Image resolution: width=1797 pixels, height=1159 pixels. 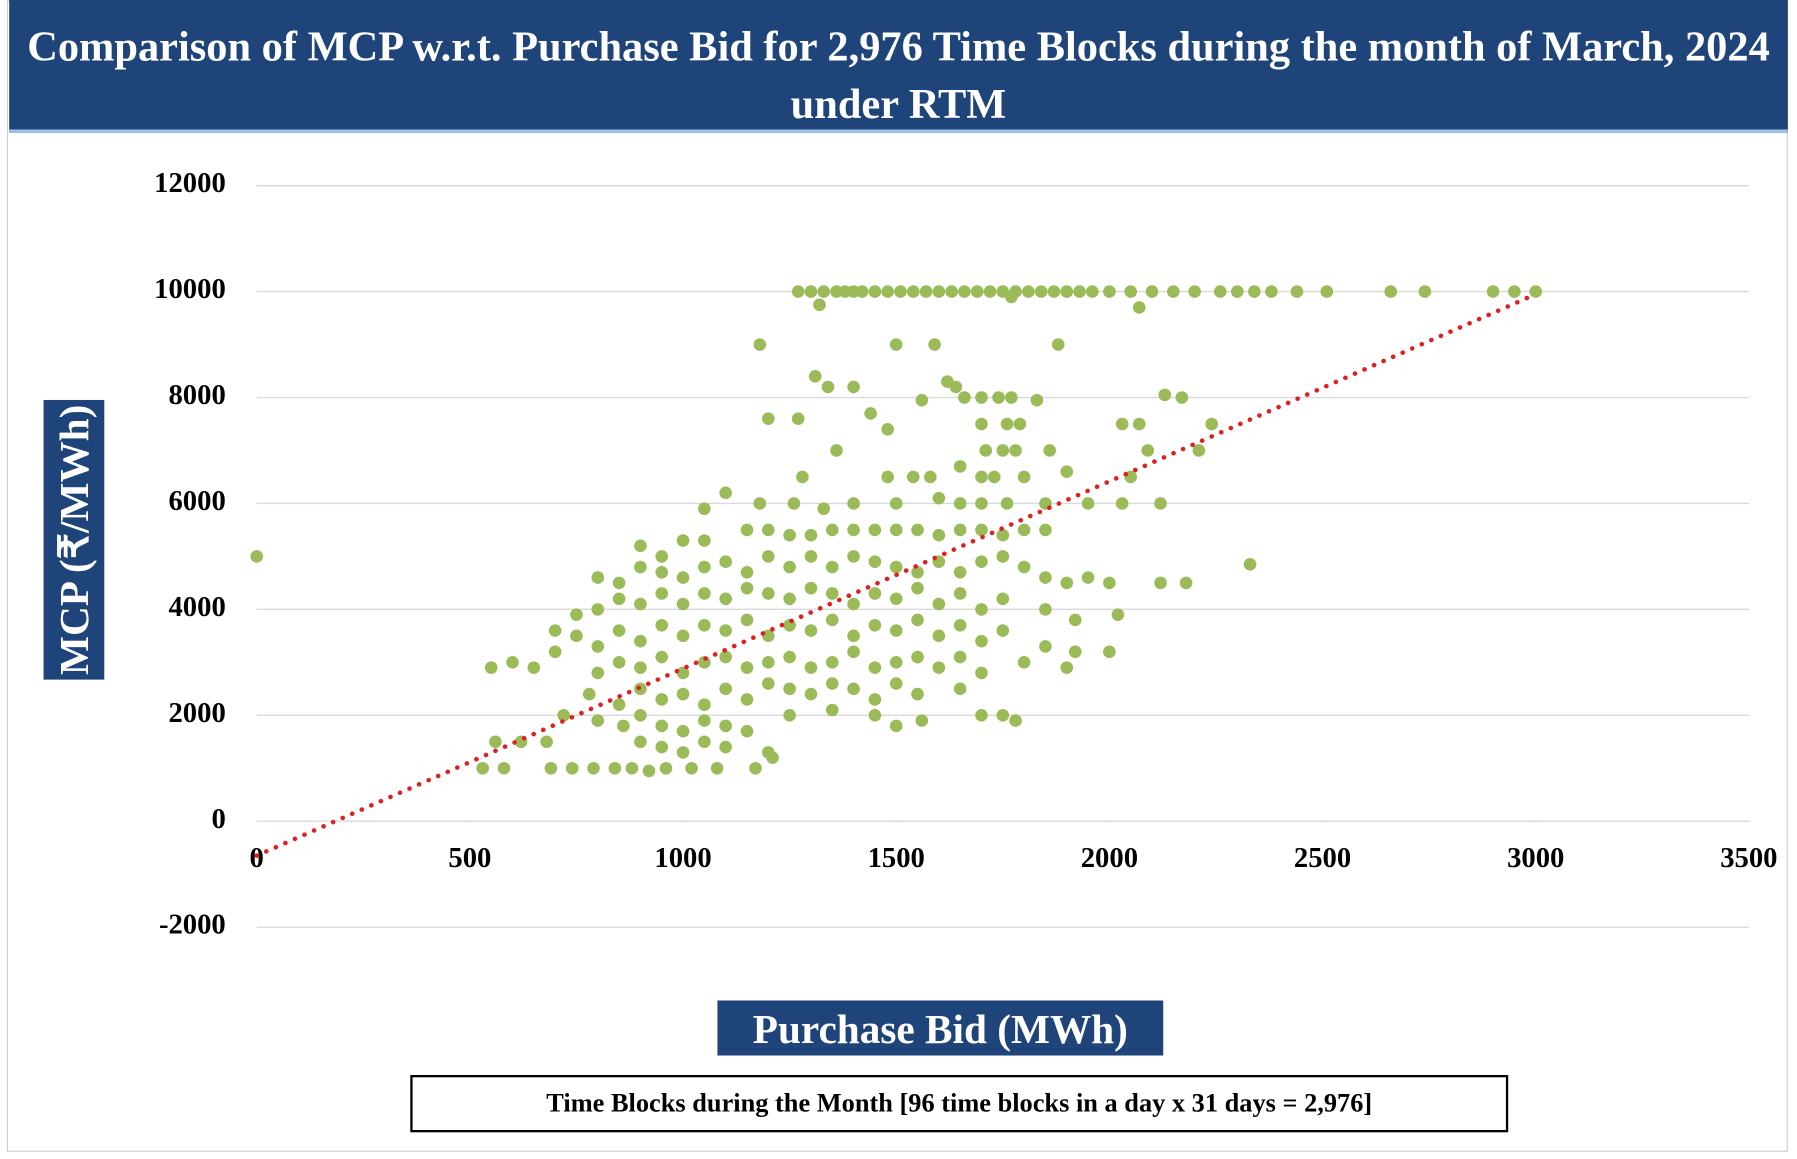 What do you see at coordinates (218, 819) in the screenshot?
I see `y-tick-label: 0` at bounding box center [218, 819].